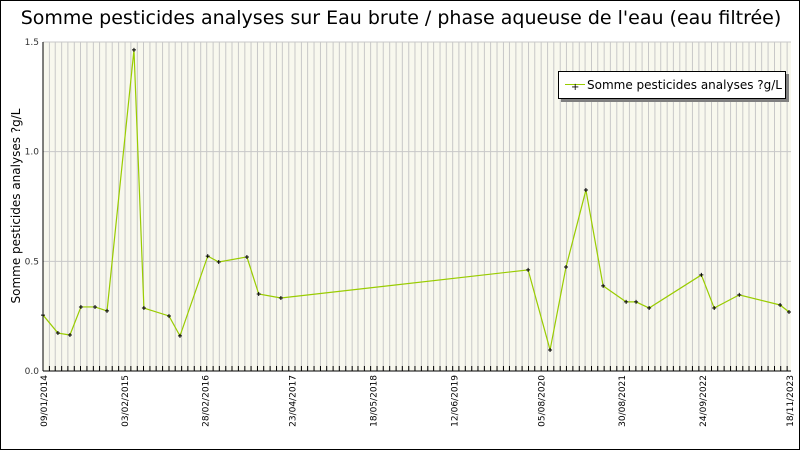  Describe the element at coordinates (704, 401) in the screenshot. I see `x-tick-label: 24/09/2022` at that location.